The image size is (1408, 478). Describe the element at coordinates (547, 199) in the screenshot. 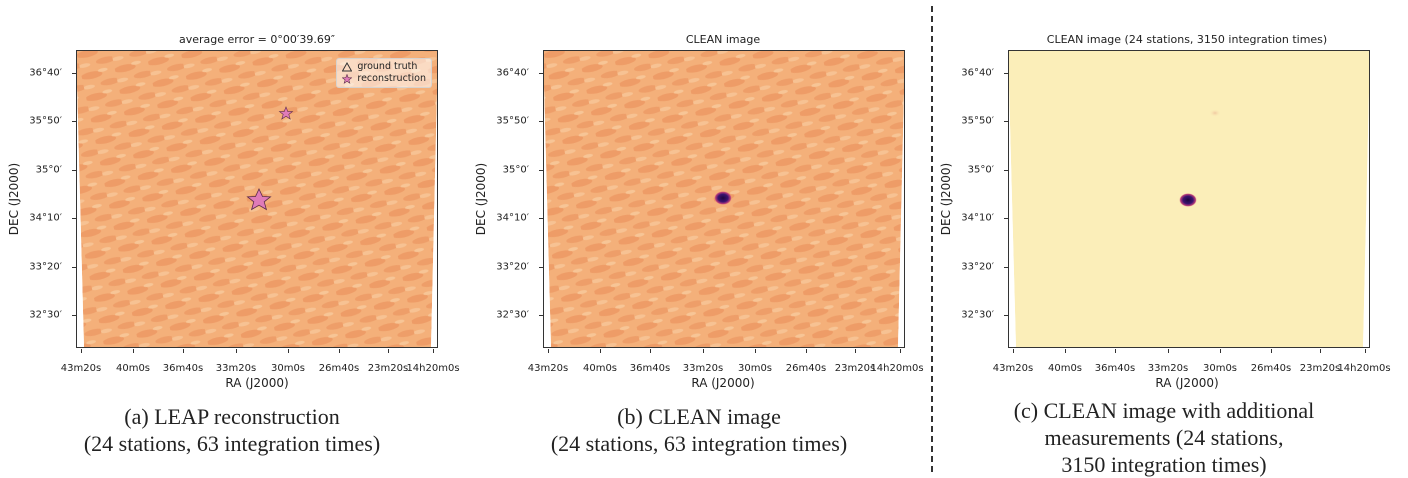

I see `panel-b-edge-left` at that location.